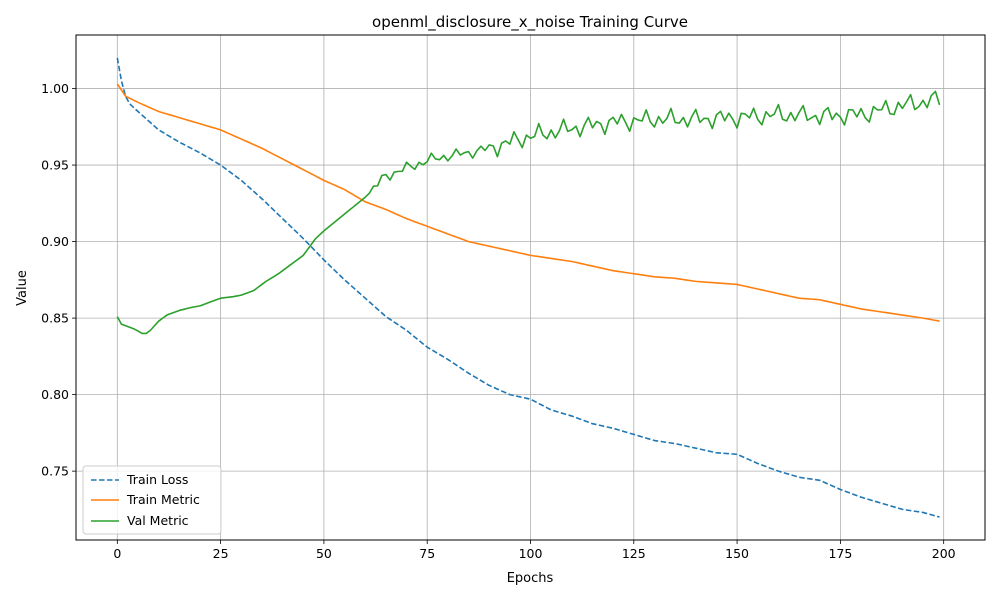  Describe the element at coordinates (55, 241) in the screenshot. I see `y-tick-label: 0.90` at that location.